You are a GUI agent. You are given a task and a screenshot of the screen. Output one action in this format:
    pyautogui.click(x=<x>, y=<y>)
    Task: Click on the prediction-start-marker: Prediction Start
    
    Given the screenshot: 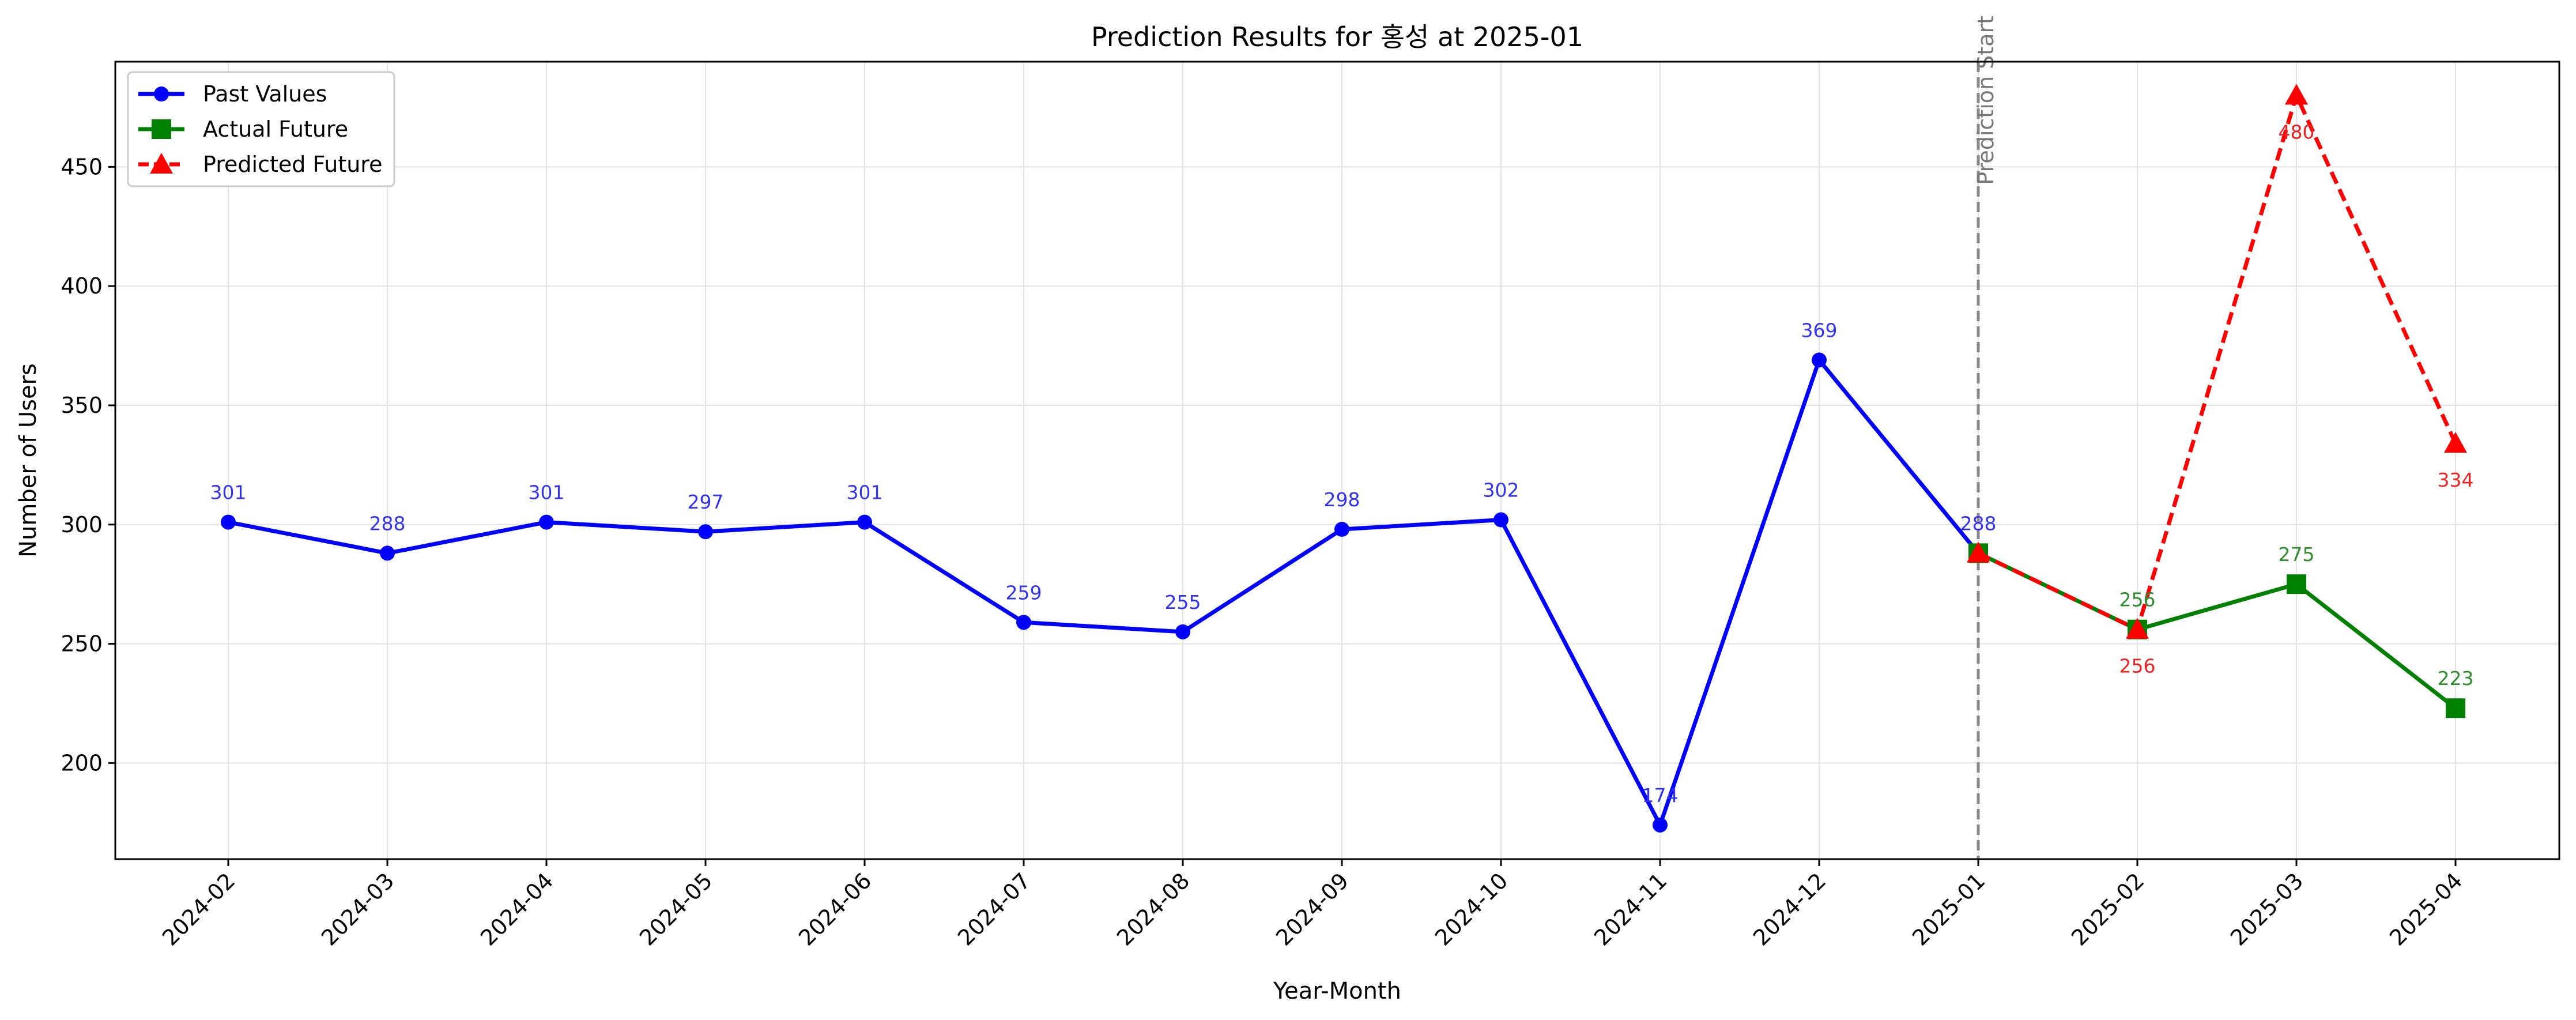 What is the action you would take?
    pyautogui.click(x=1985, y=437)
    